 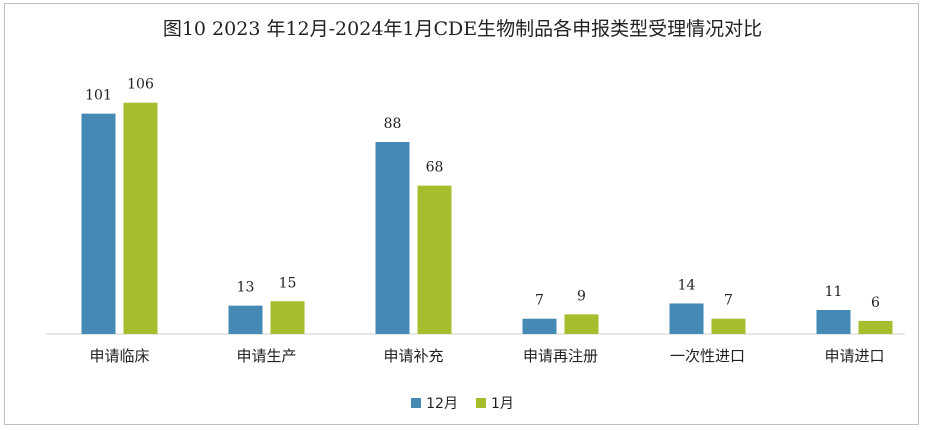 What do you see at coordinates (539, 301) in the screenshot?
I see `bar-value-label-dec-3: 7` at bounding box center [539, 301].